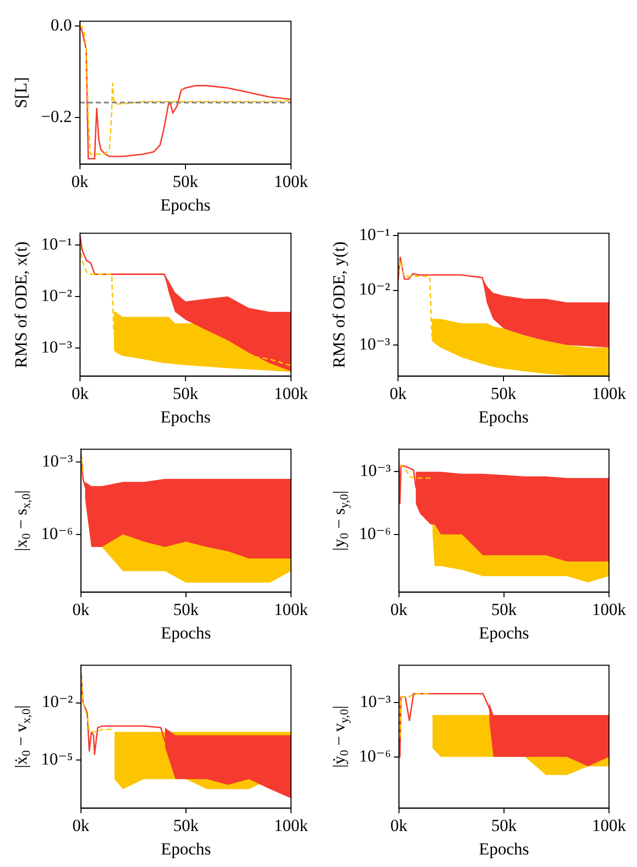 This screenshot has width=637, height=867. I want to click on y-tick-label: −0.2, so click(56, 116).